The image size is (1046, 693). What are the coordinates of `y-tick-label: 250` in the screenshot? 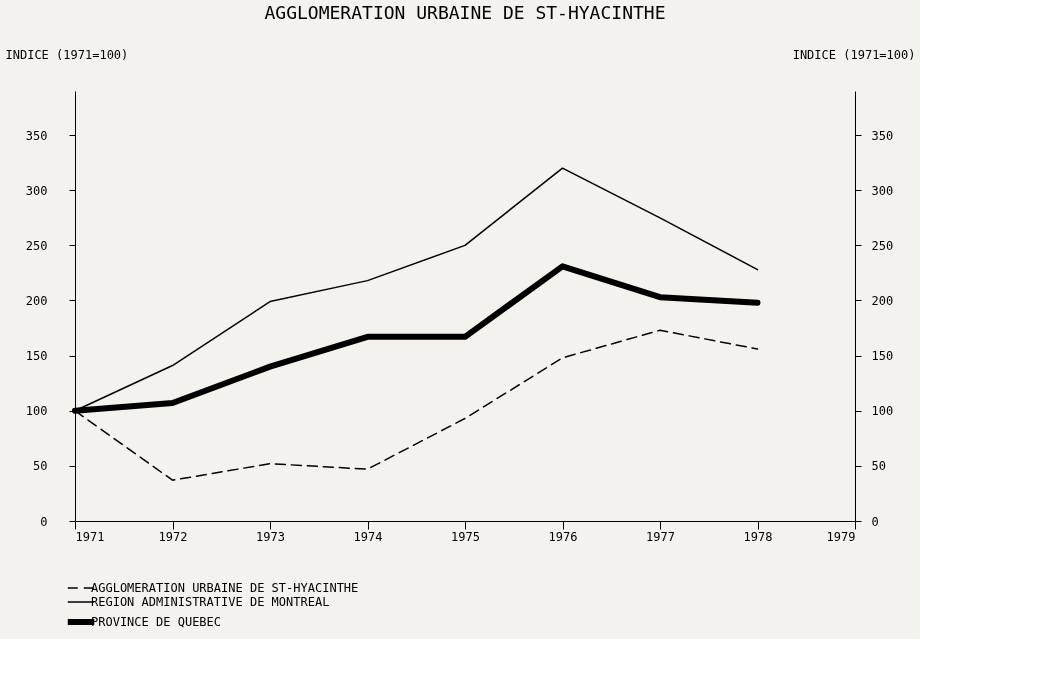 It's located at (36, 245).